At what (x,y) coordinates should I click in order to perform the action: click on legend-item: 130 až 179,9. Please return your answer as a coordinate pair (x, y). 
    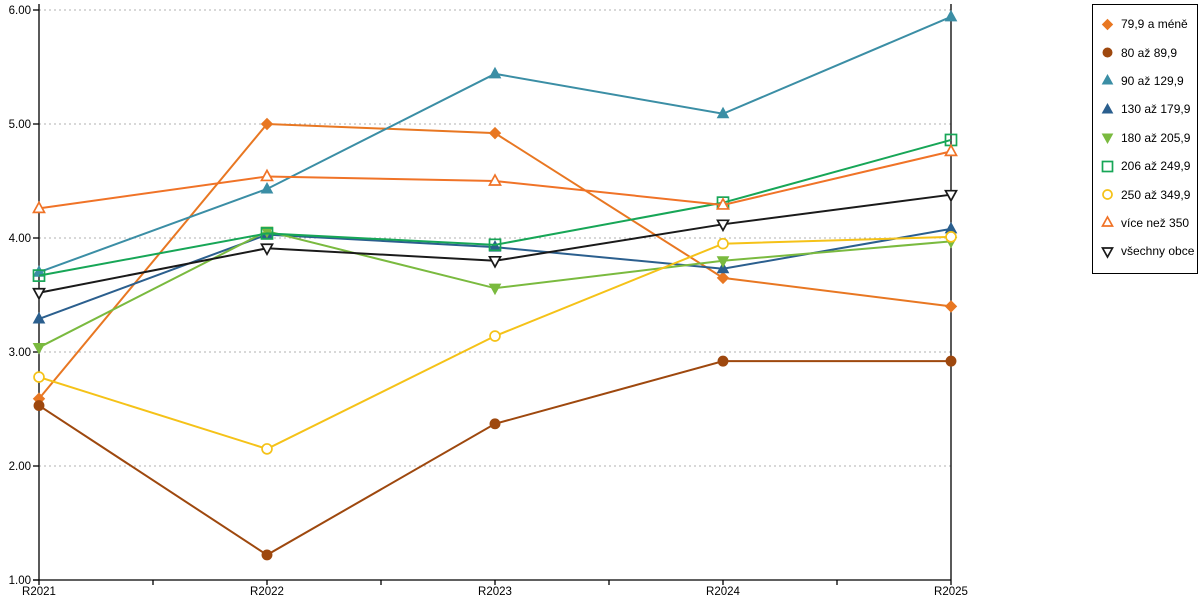
    Looking at the image, I should click on (1147, 109).